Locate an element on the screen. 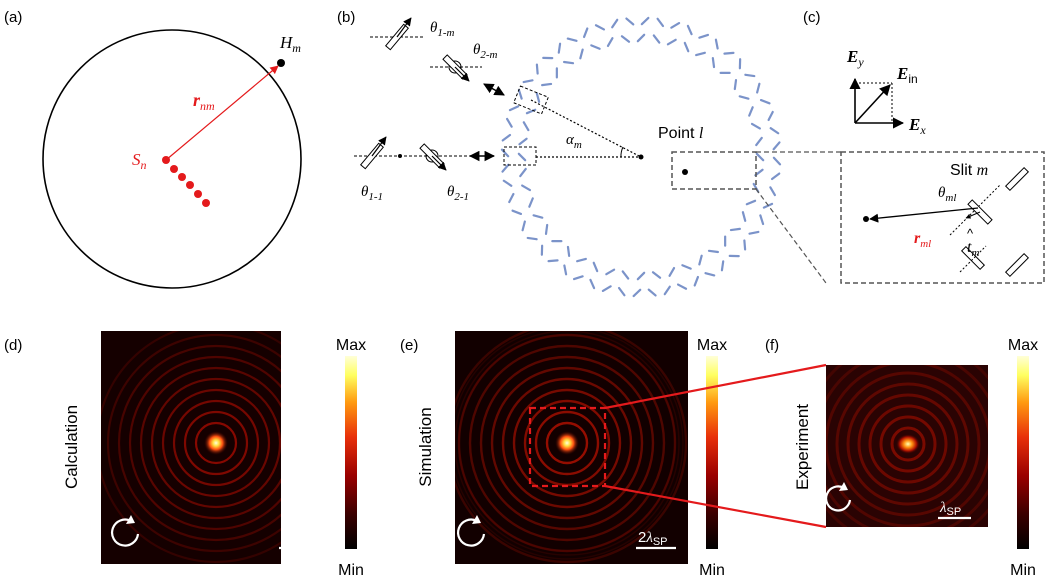  colorbar-f-min: Min is located at coordinates (1023, 570).